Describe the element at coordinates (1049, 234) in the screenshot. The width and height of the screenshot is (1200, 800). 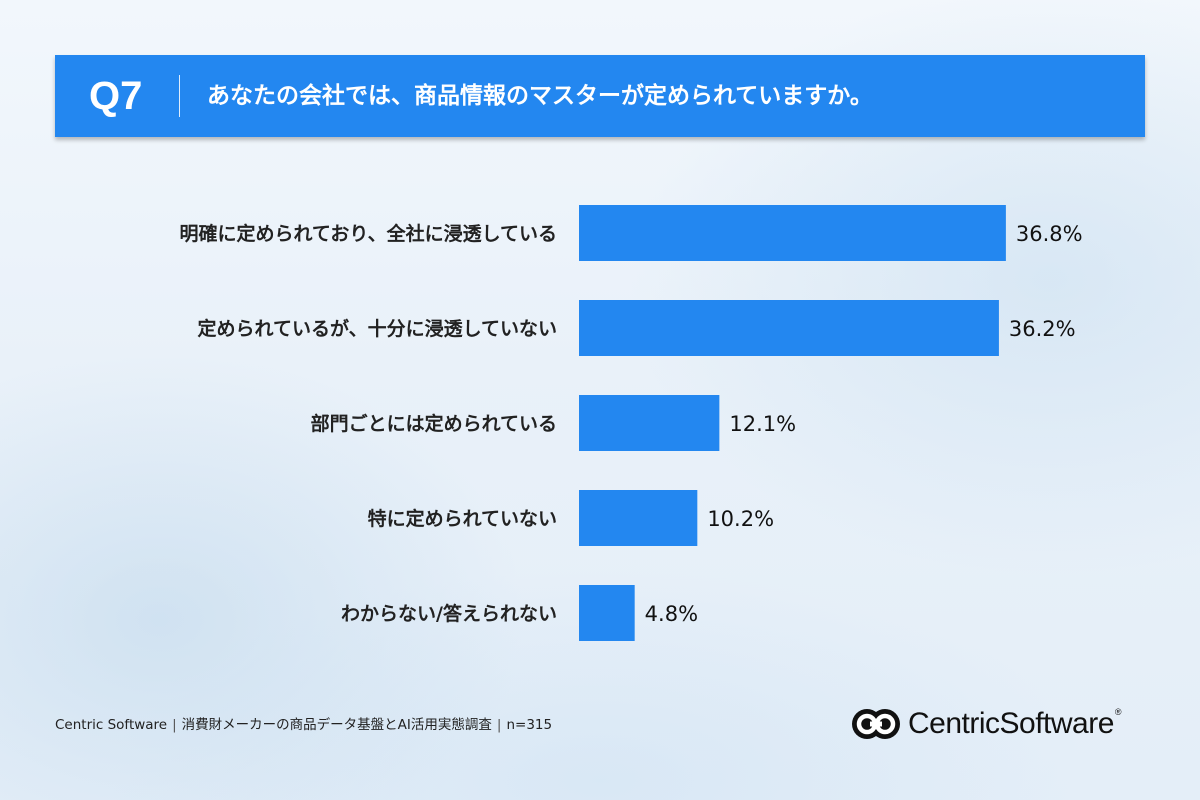
I see `value-label: 36.8%` at that location.